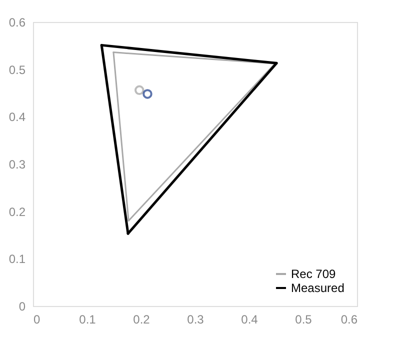 The width and height of the screenshot is (412, 349). Describe the element at coordinates (303, 319) in the screenshot. I see `x-tick-label: 0.5` at that location.